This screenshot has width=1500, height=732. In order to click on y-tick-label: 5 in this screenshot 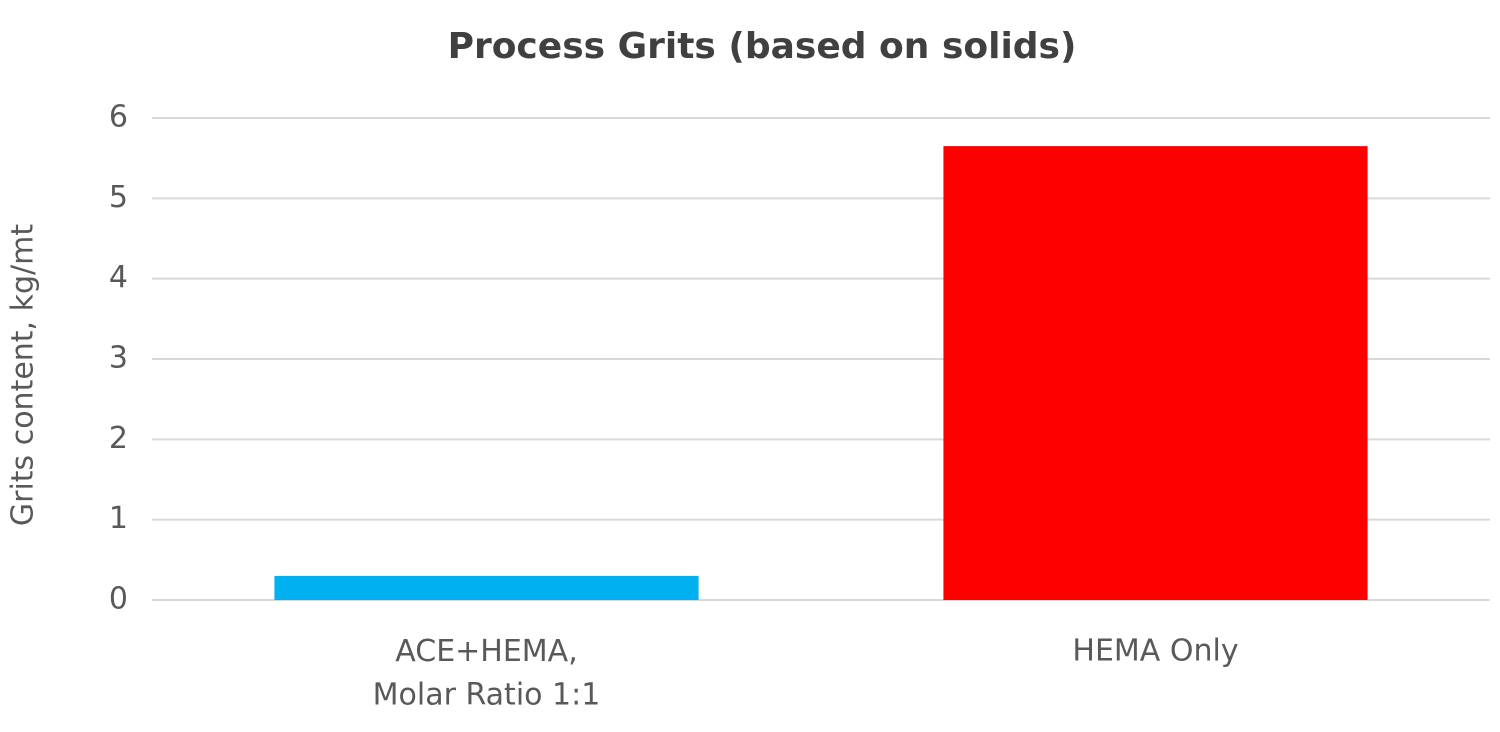, I will do `click(118, 197)`.